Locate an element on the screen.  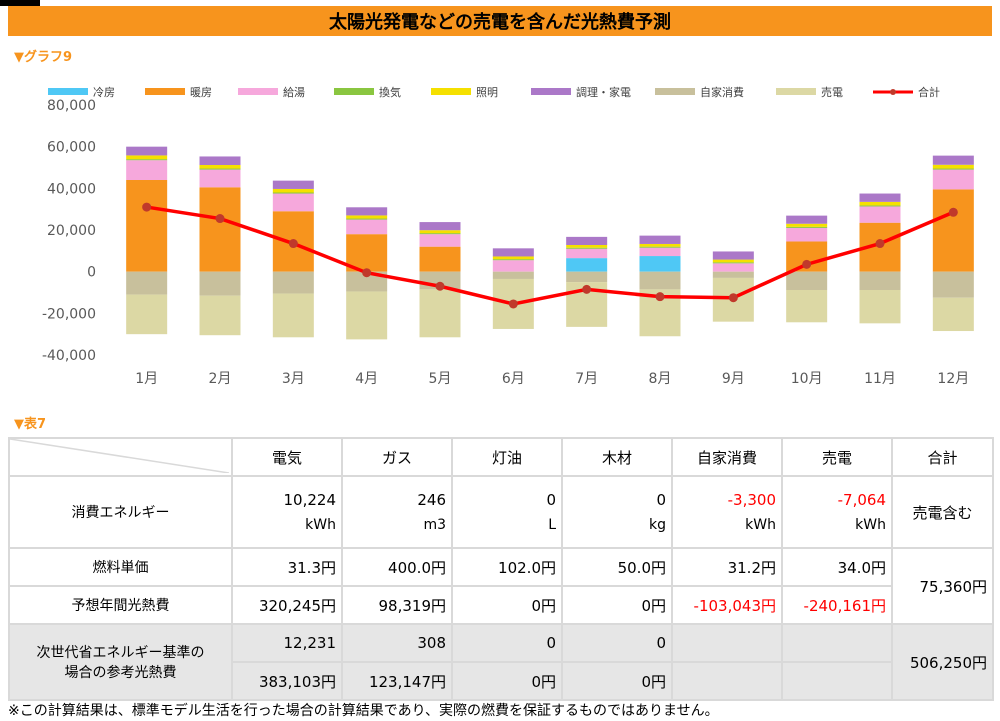
consumption-sale: -7,064 kWh is located at coordinates (837, 512).